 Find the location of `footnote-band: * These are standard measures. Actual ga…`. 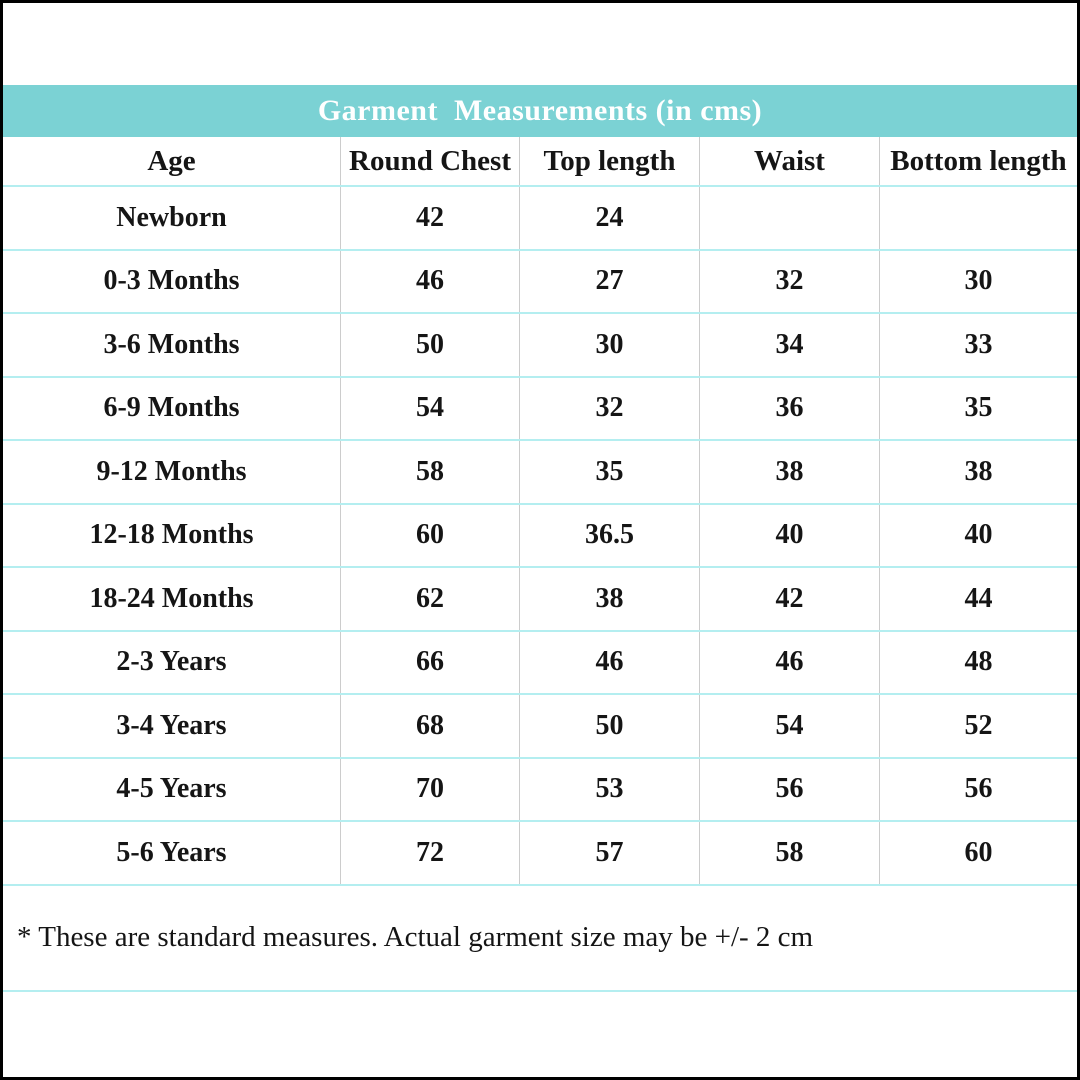

footnote-band: * These are standard measures. Actual ga… is located at coordinates (540, 939).